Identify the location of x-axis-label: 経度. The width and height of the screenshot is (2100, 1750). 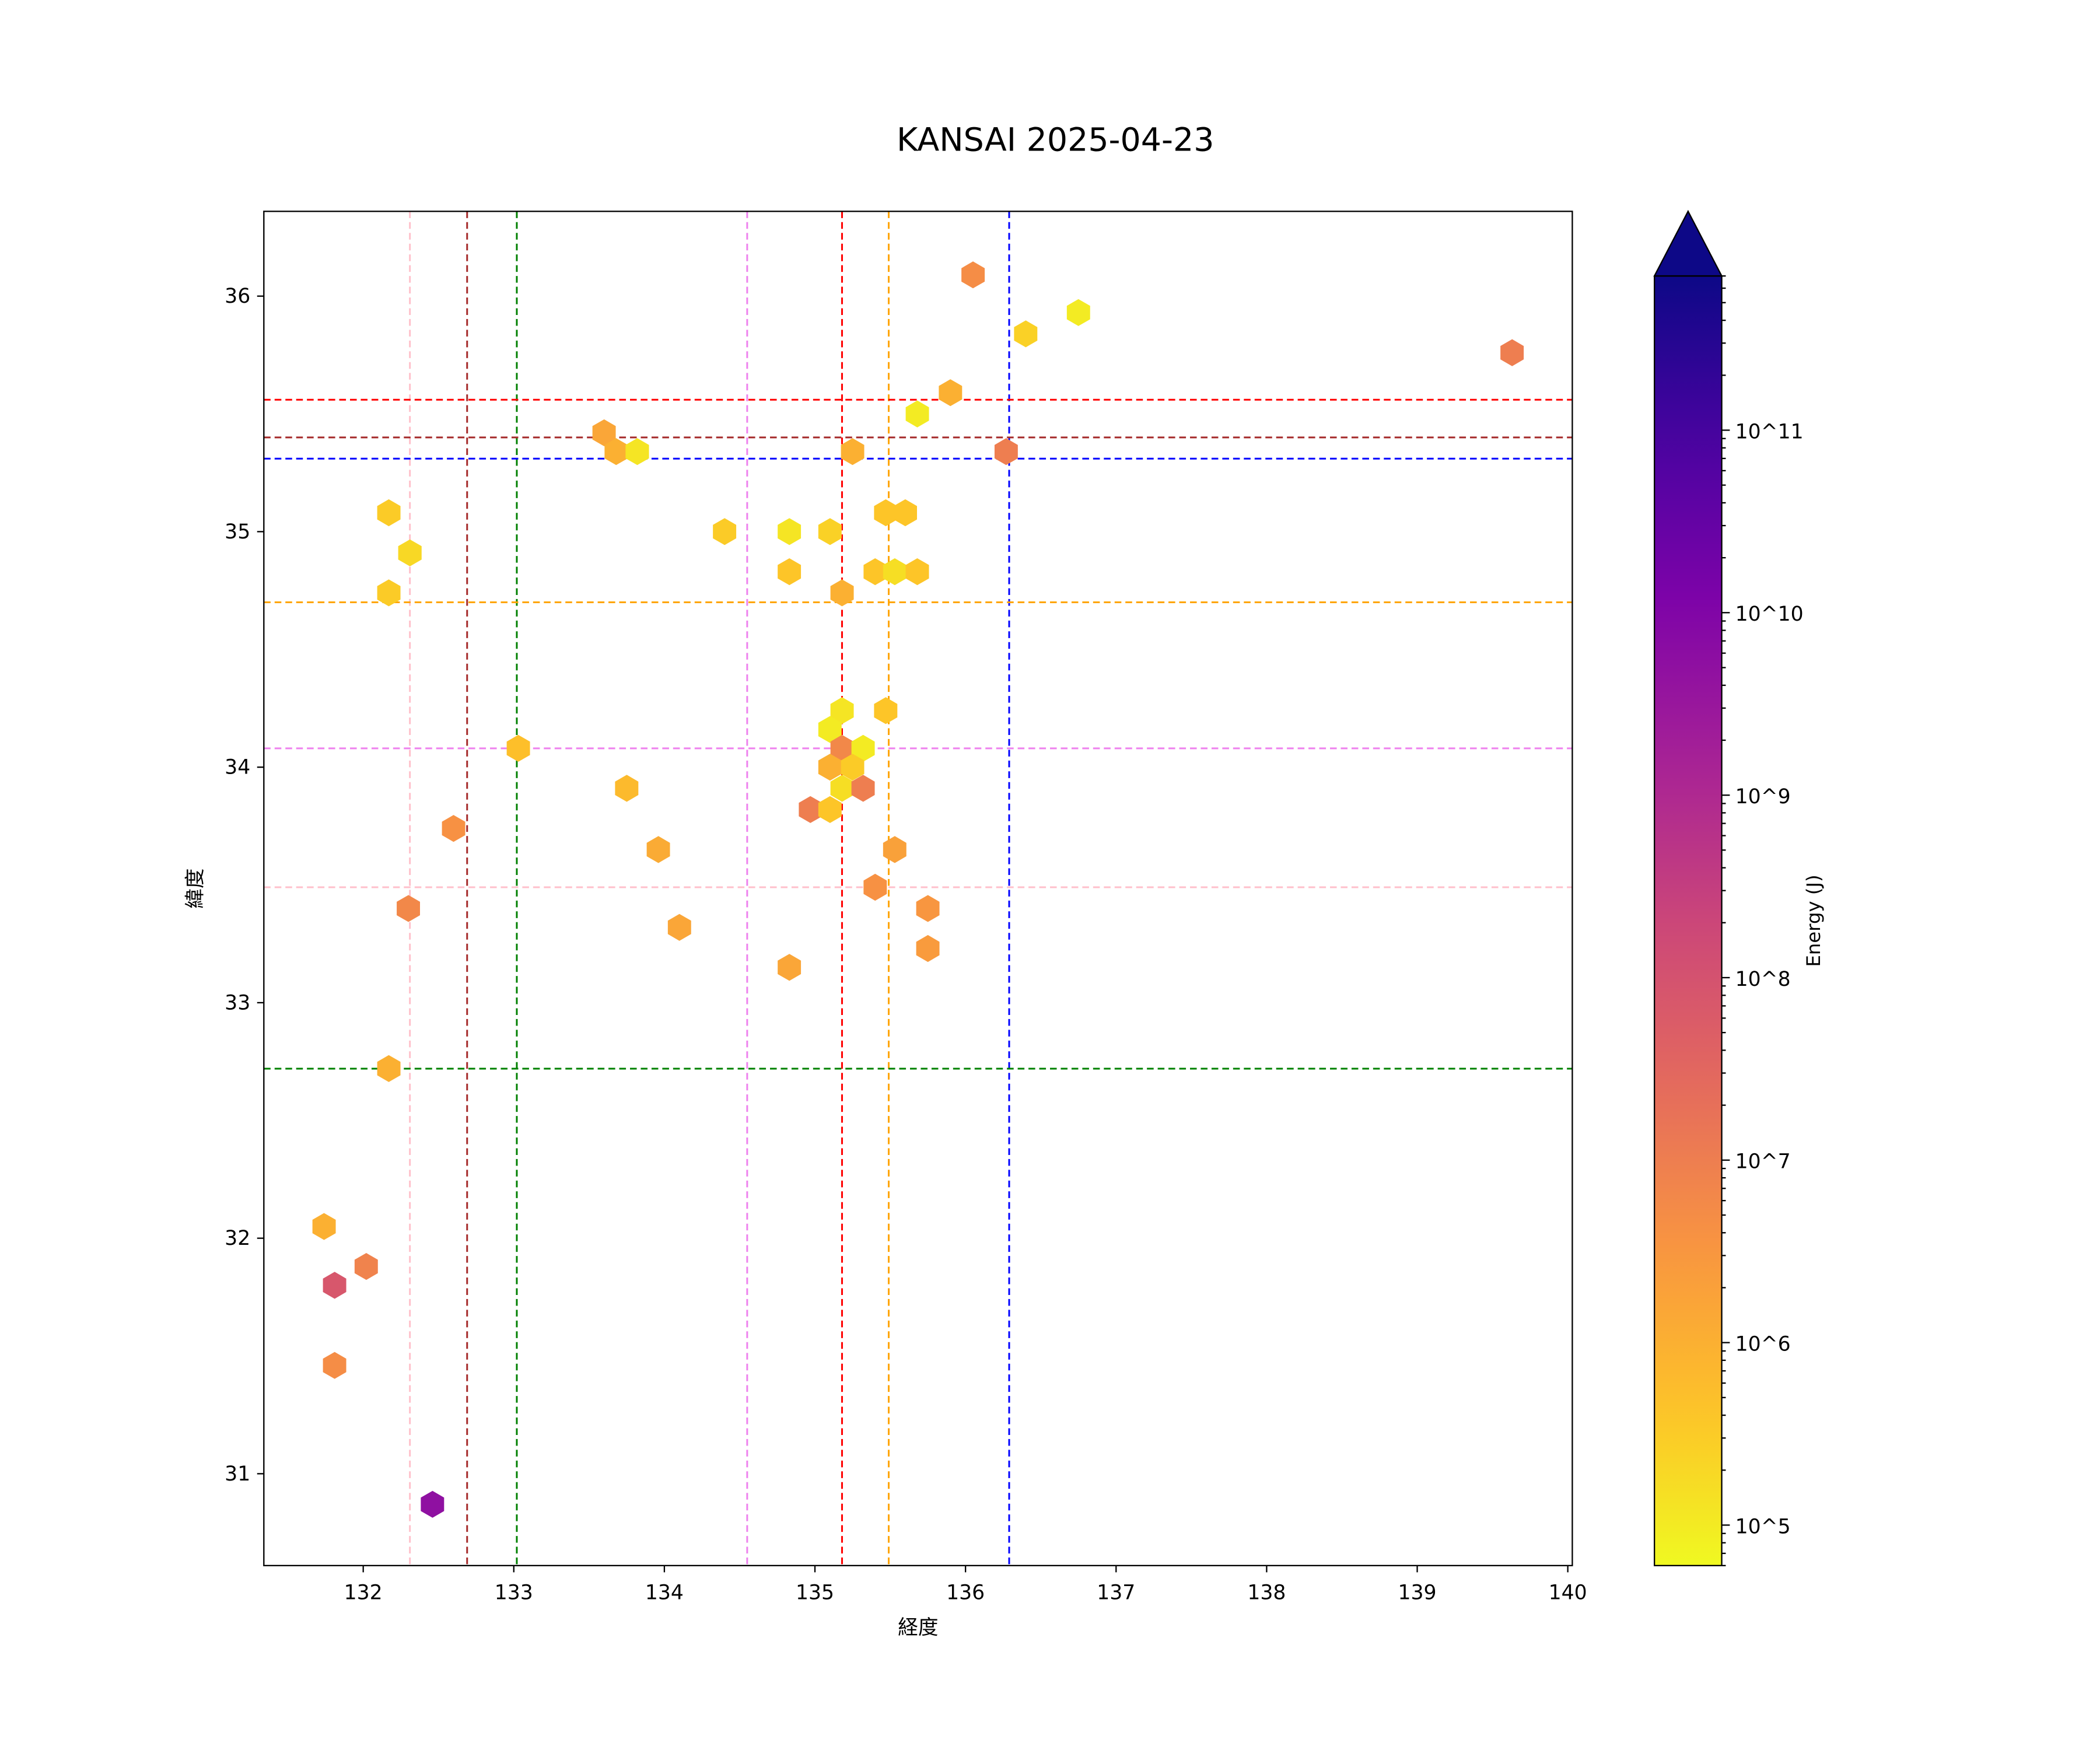
(918, 1628).